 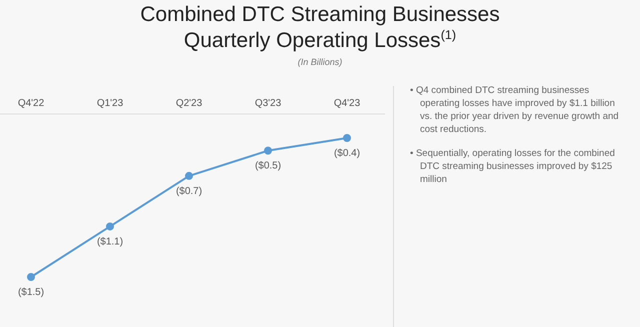 I want to click on data-label: ($0.4), so click(x=347, y=153).